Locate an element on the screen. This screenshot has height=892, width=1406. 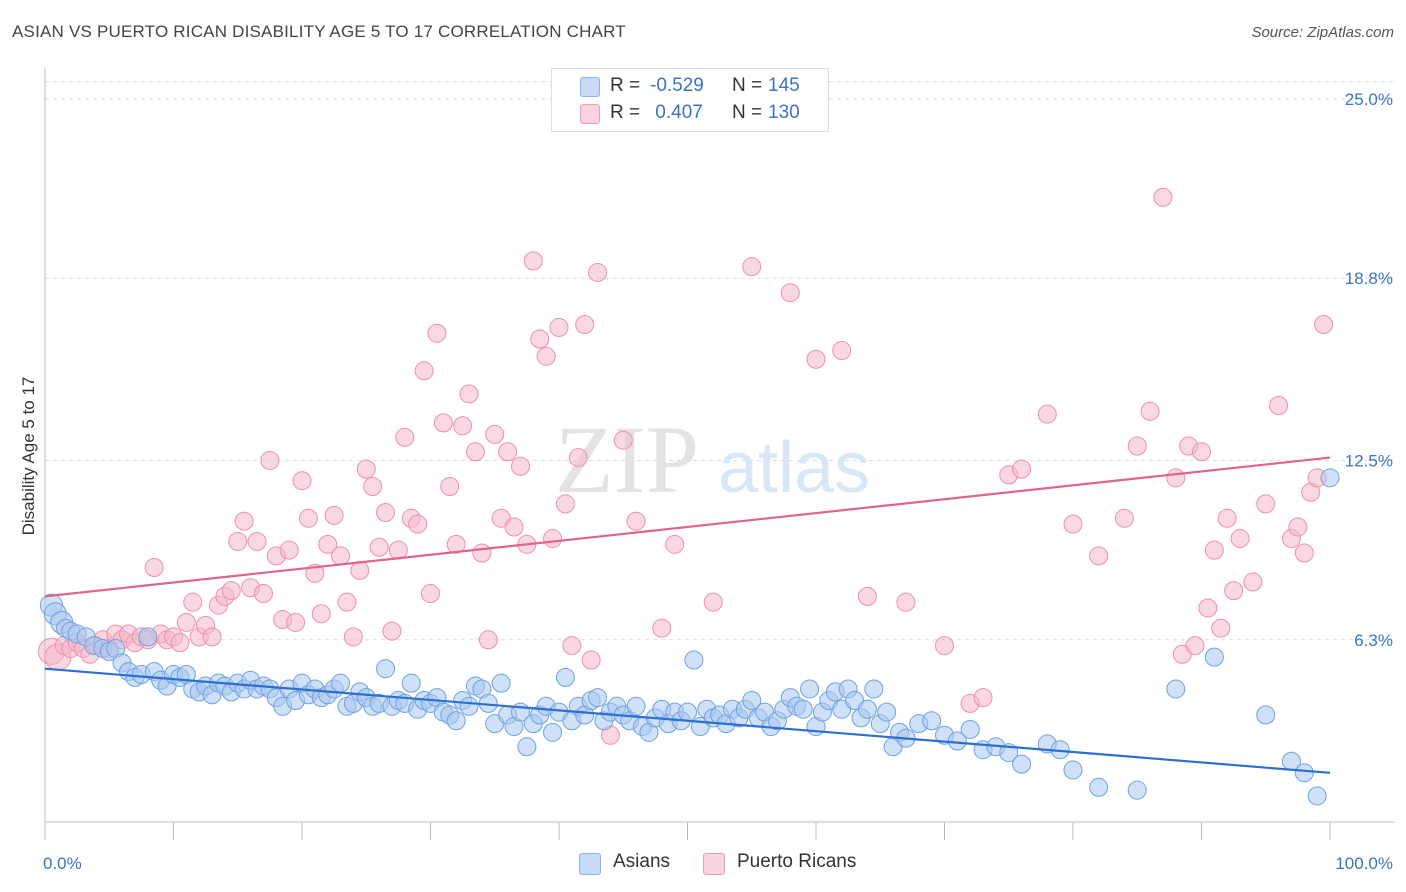
legend-n-value: 130 is located at coordinates (784, 112).